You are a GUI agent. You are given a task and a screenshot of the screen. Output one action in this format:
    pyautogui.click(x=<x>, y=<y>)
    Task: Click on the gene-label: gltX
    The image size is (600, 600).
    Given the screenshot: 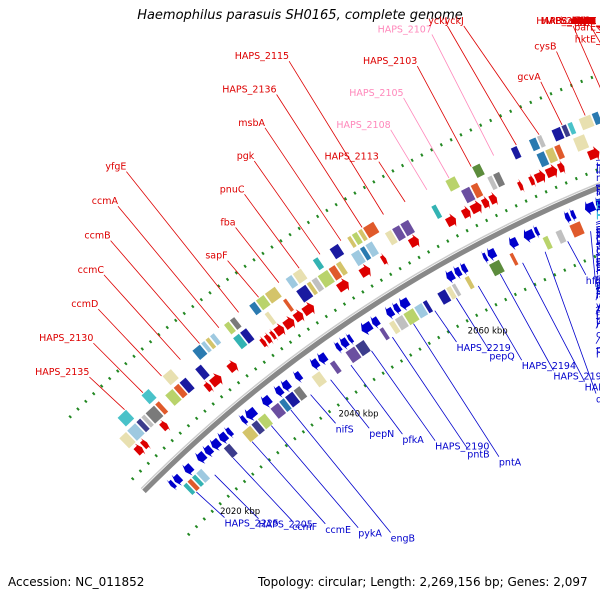 What is the action you would take?
    pyautogui.click(x=586, y=21)
    